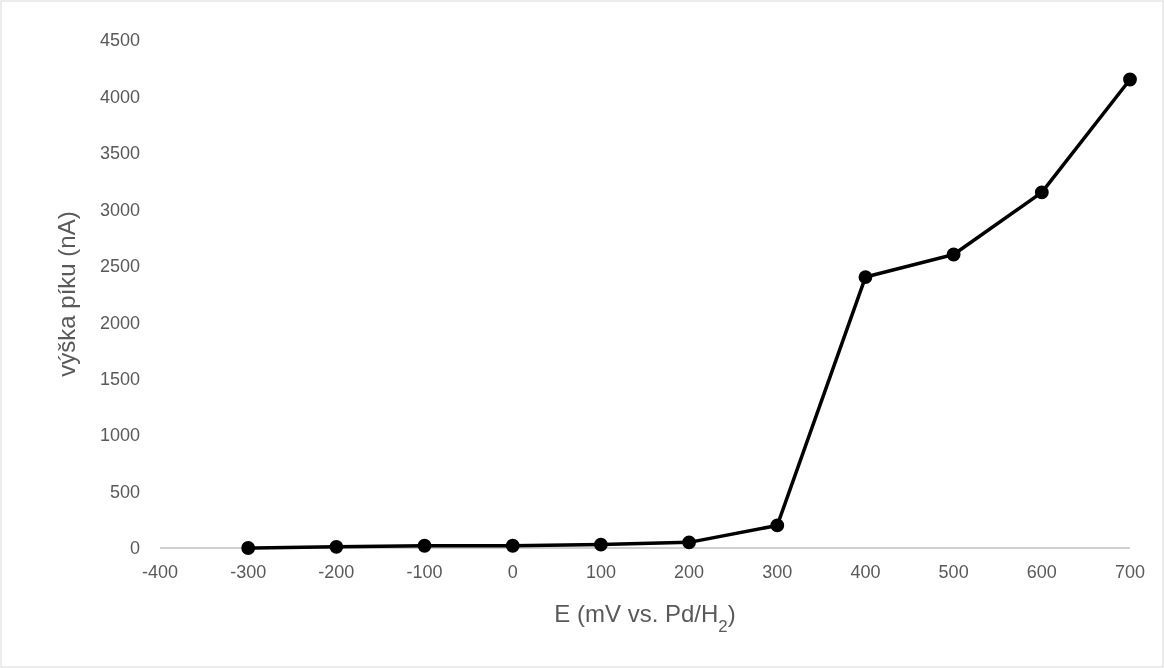 This screenshot has width=1164, height=668. Describe the element at coordinates (689, 572) in the screenshot. I see `x-tick-label: 200` at that location.